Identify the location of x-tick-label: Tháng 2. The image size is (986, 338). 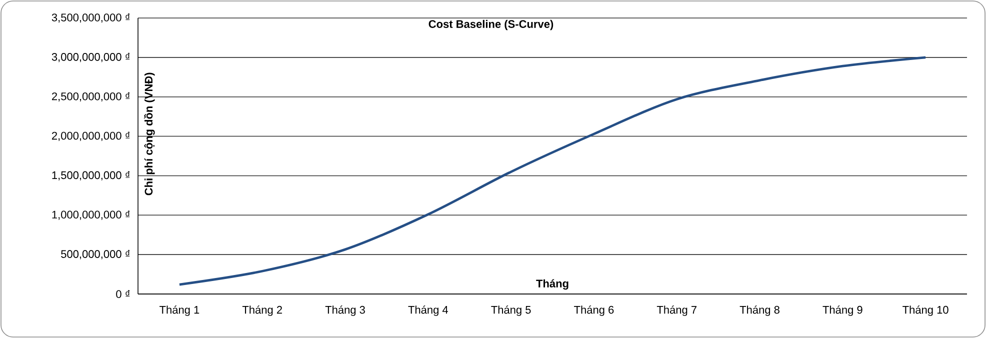
(262, 311).